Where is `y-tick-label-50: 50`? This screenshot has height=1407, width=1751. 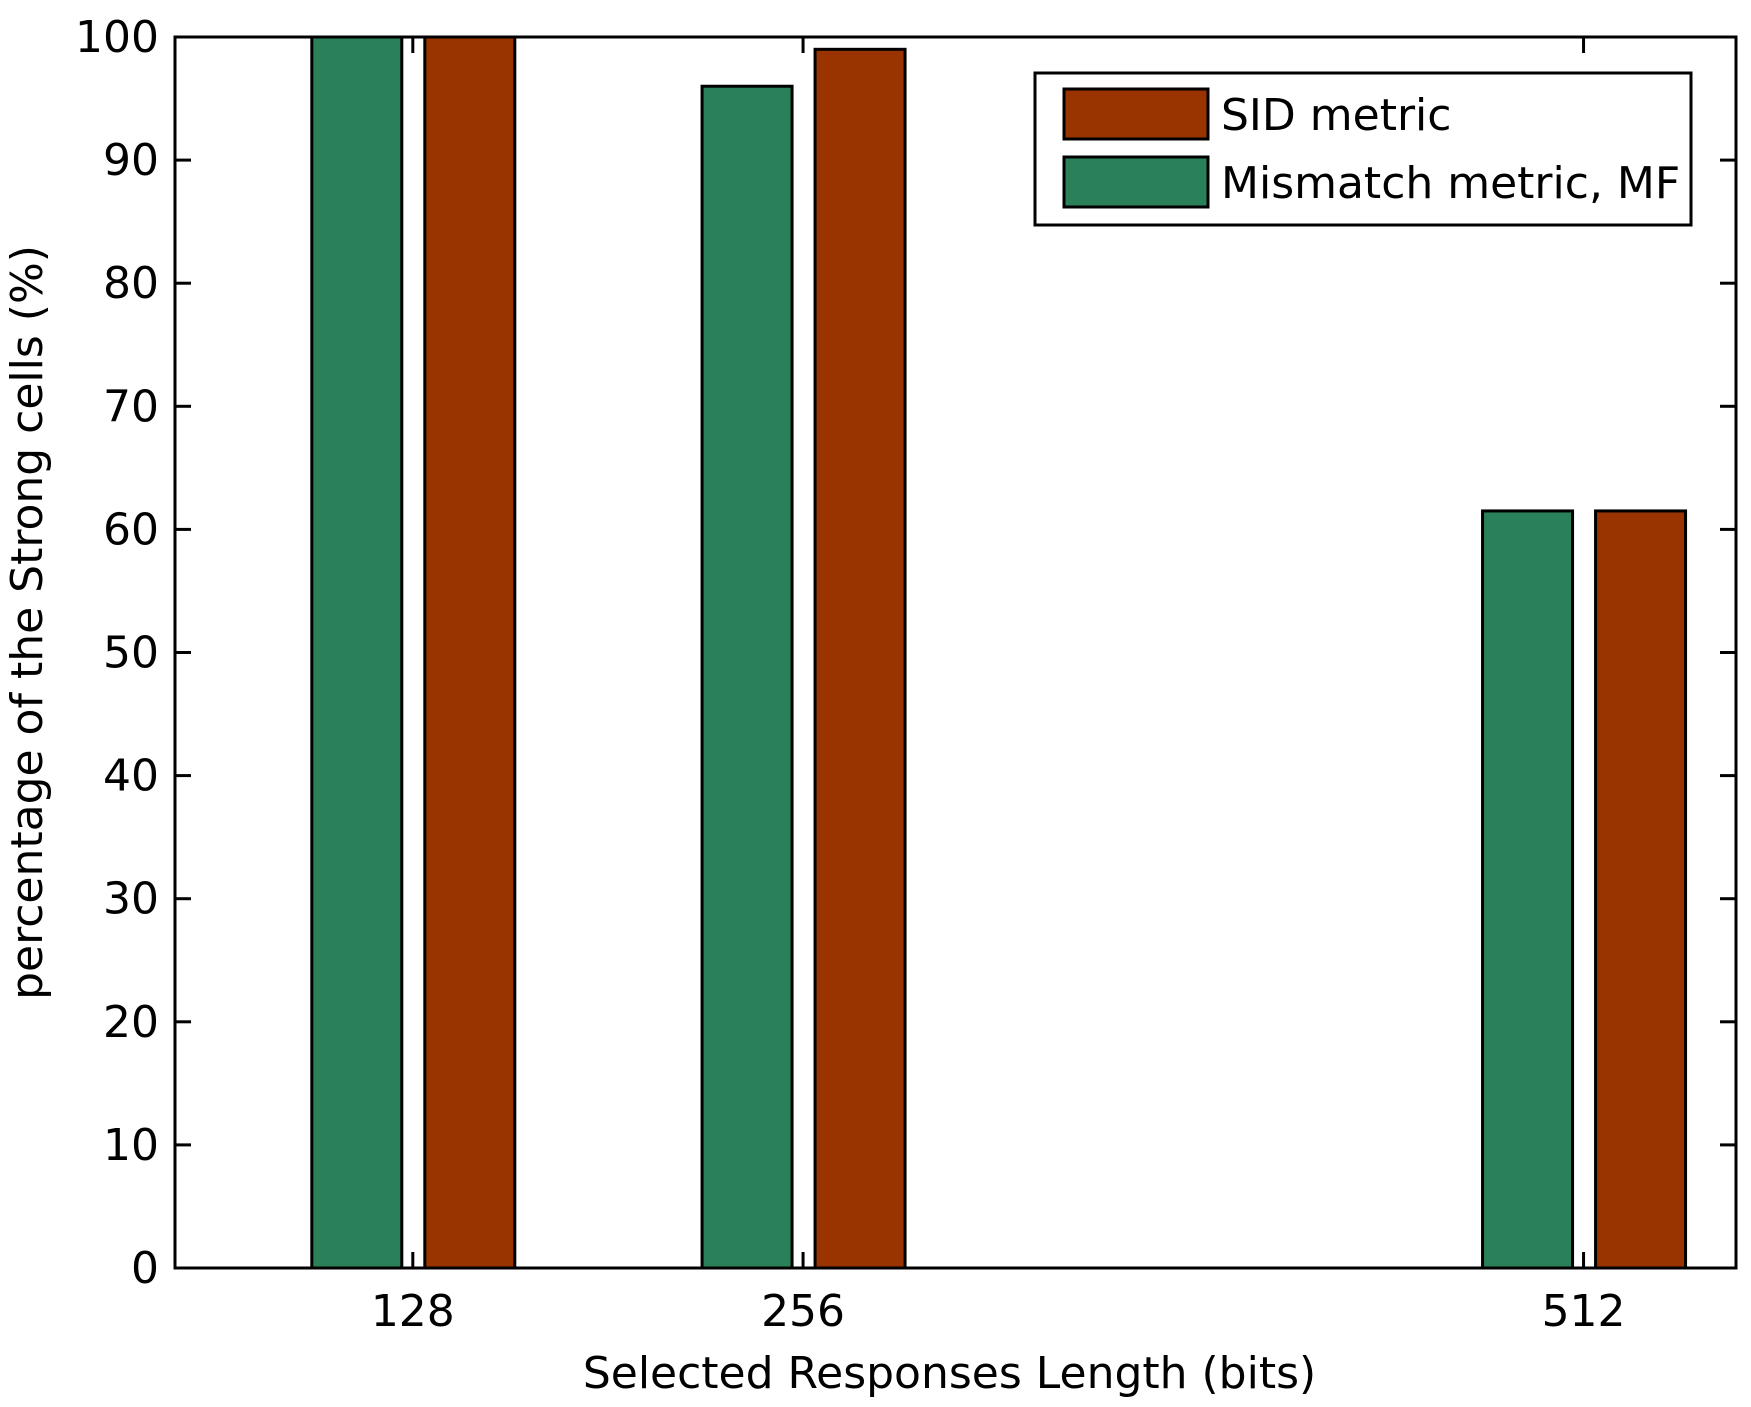 y-tick-label-50: 50 is located at coordinates (131, 653).